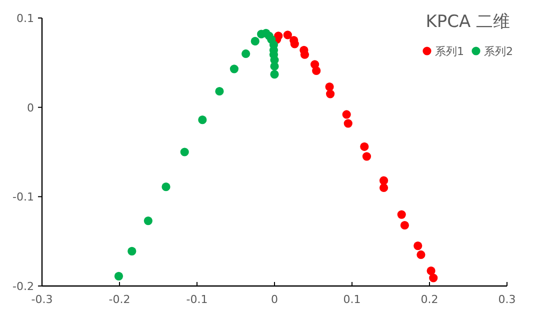  Describe the element at coordinates (429, 299) in the screenshot. I see `x-tick-label: 0.2` at that location.